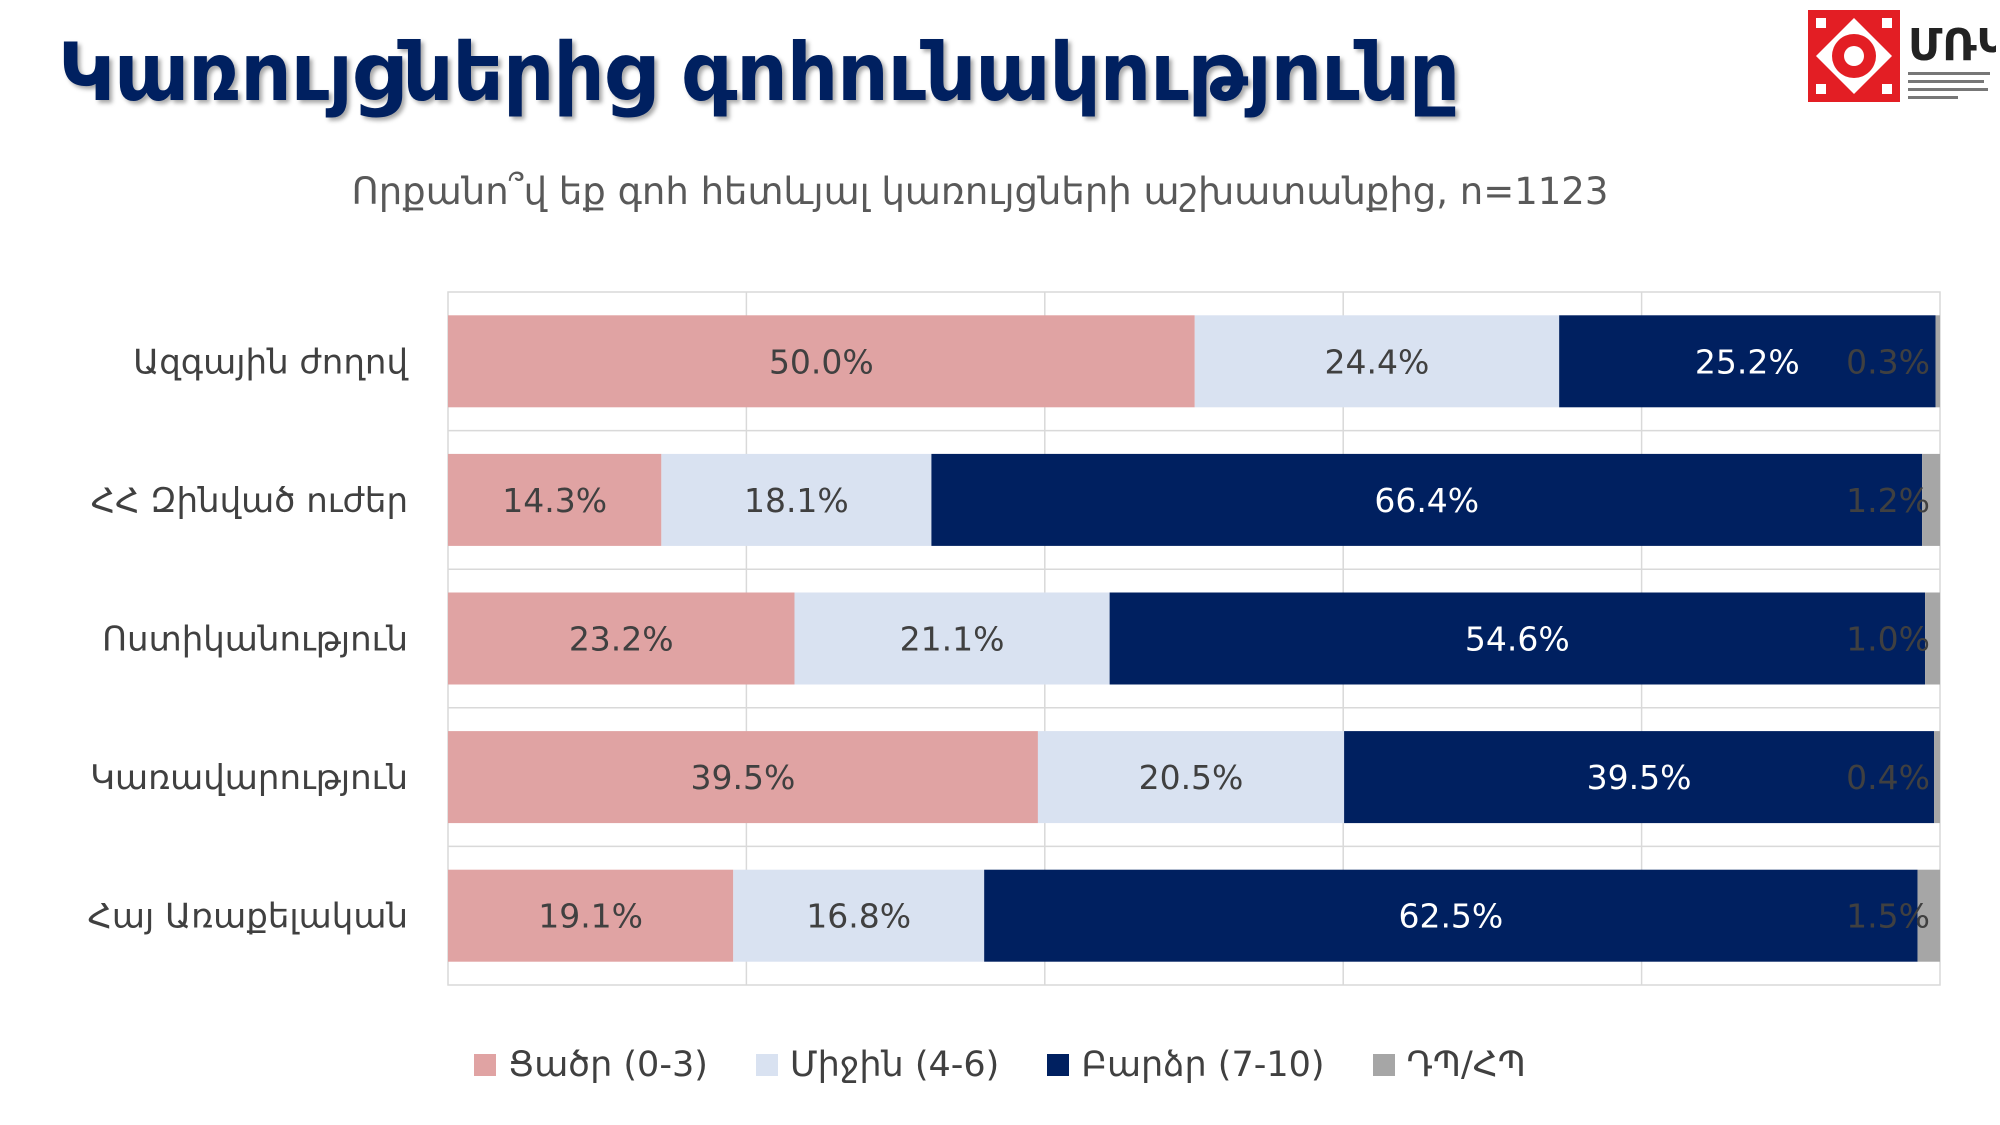 The height and width of the screenshot is (1125, 2000). Describe the element at coordinates (1888, 500) in the screenshot. I see `data-label: 1.2%` at that location.